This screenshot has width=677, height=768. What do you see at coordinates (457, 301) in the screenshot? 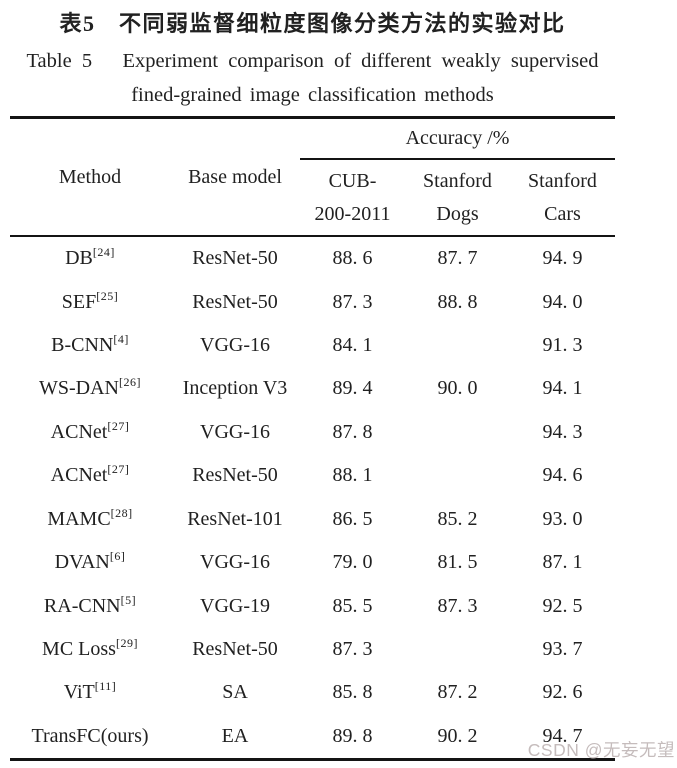
I see `dogs-accuracy-cell: 88. 8` at bounding box center [457, 301].